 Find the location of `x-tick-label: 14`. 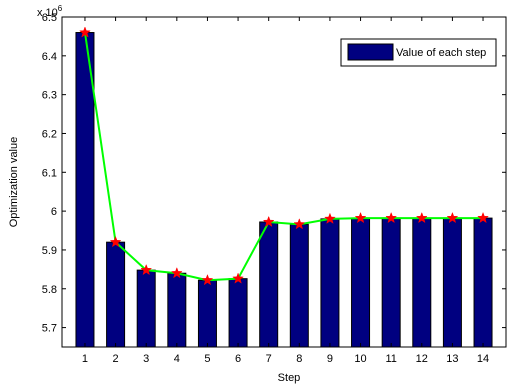

x-tick-label: 14 is located at coordinates (483, 359).